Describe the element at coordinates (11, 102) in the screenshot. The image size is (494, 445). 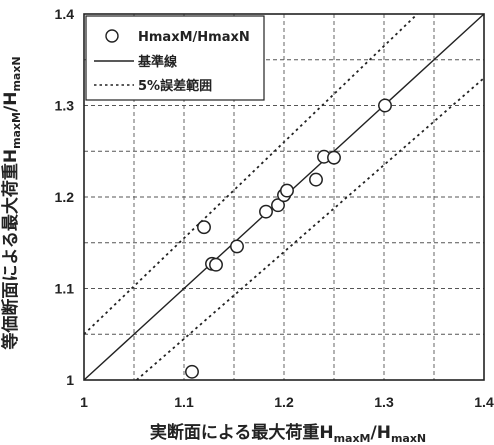
I see `y-axis-label-mid: /H` at that location.